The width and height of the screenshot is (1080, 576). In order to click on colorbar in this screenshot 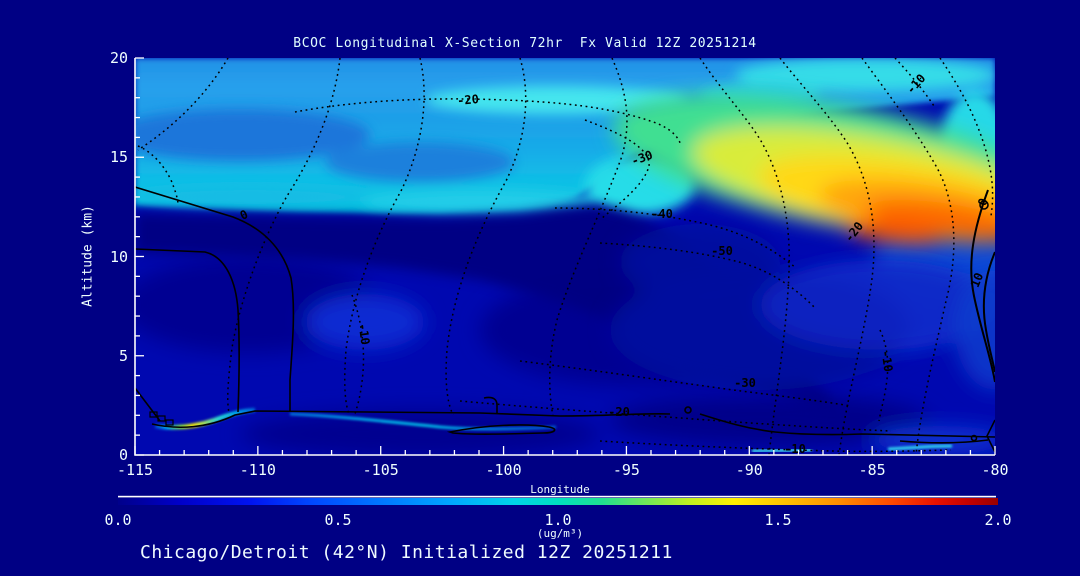, I will do `click(558, 500)`.